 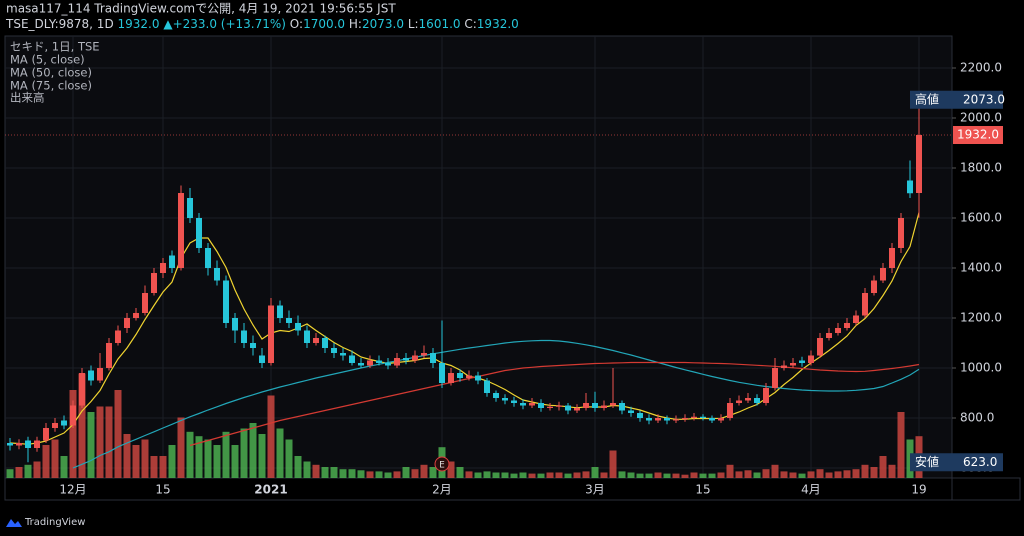 What do you see at coordinates (981, 118) in the screenshot?
I see `y-tick-label: 2000.0` at bounding box center [981, 118].